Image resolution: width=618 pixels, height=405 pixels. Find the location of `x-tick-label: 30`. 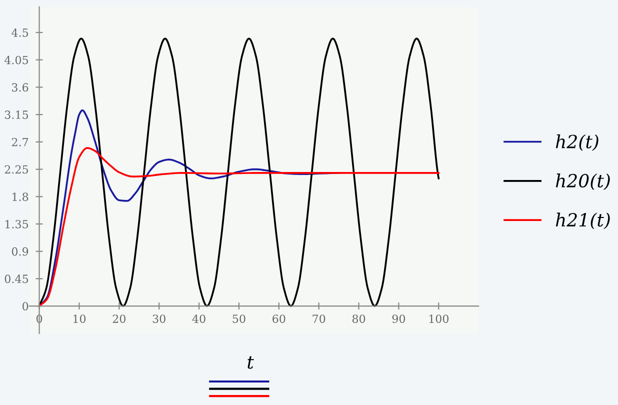

x-tick-label: 30 is located at coordinates (159, 318).